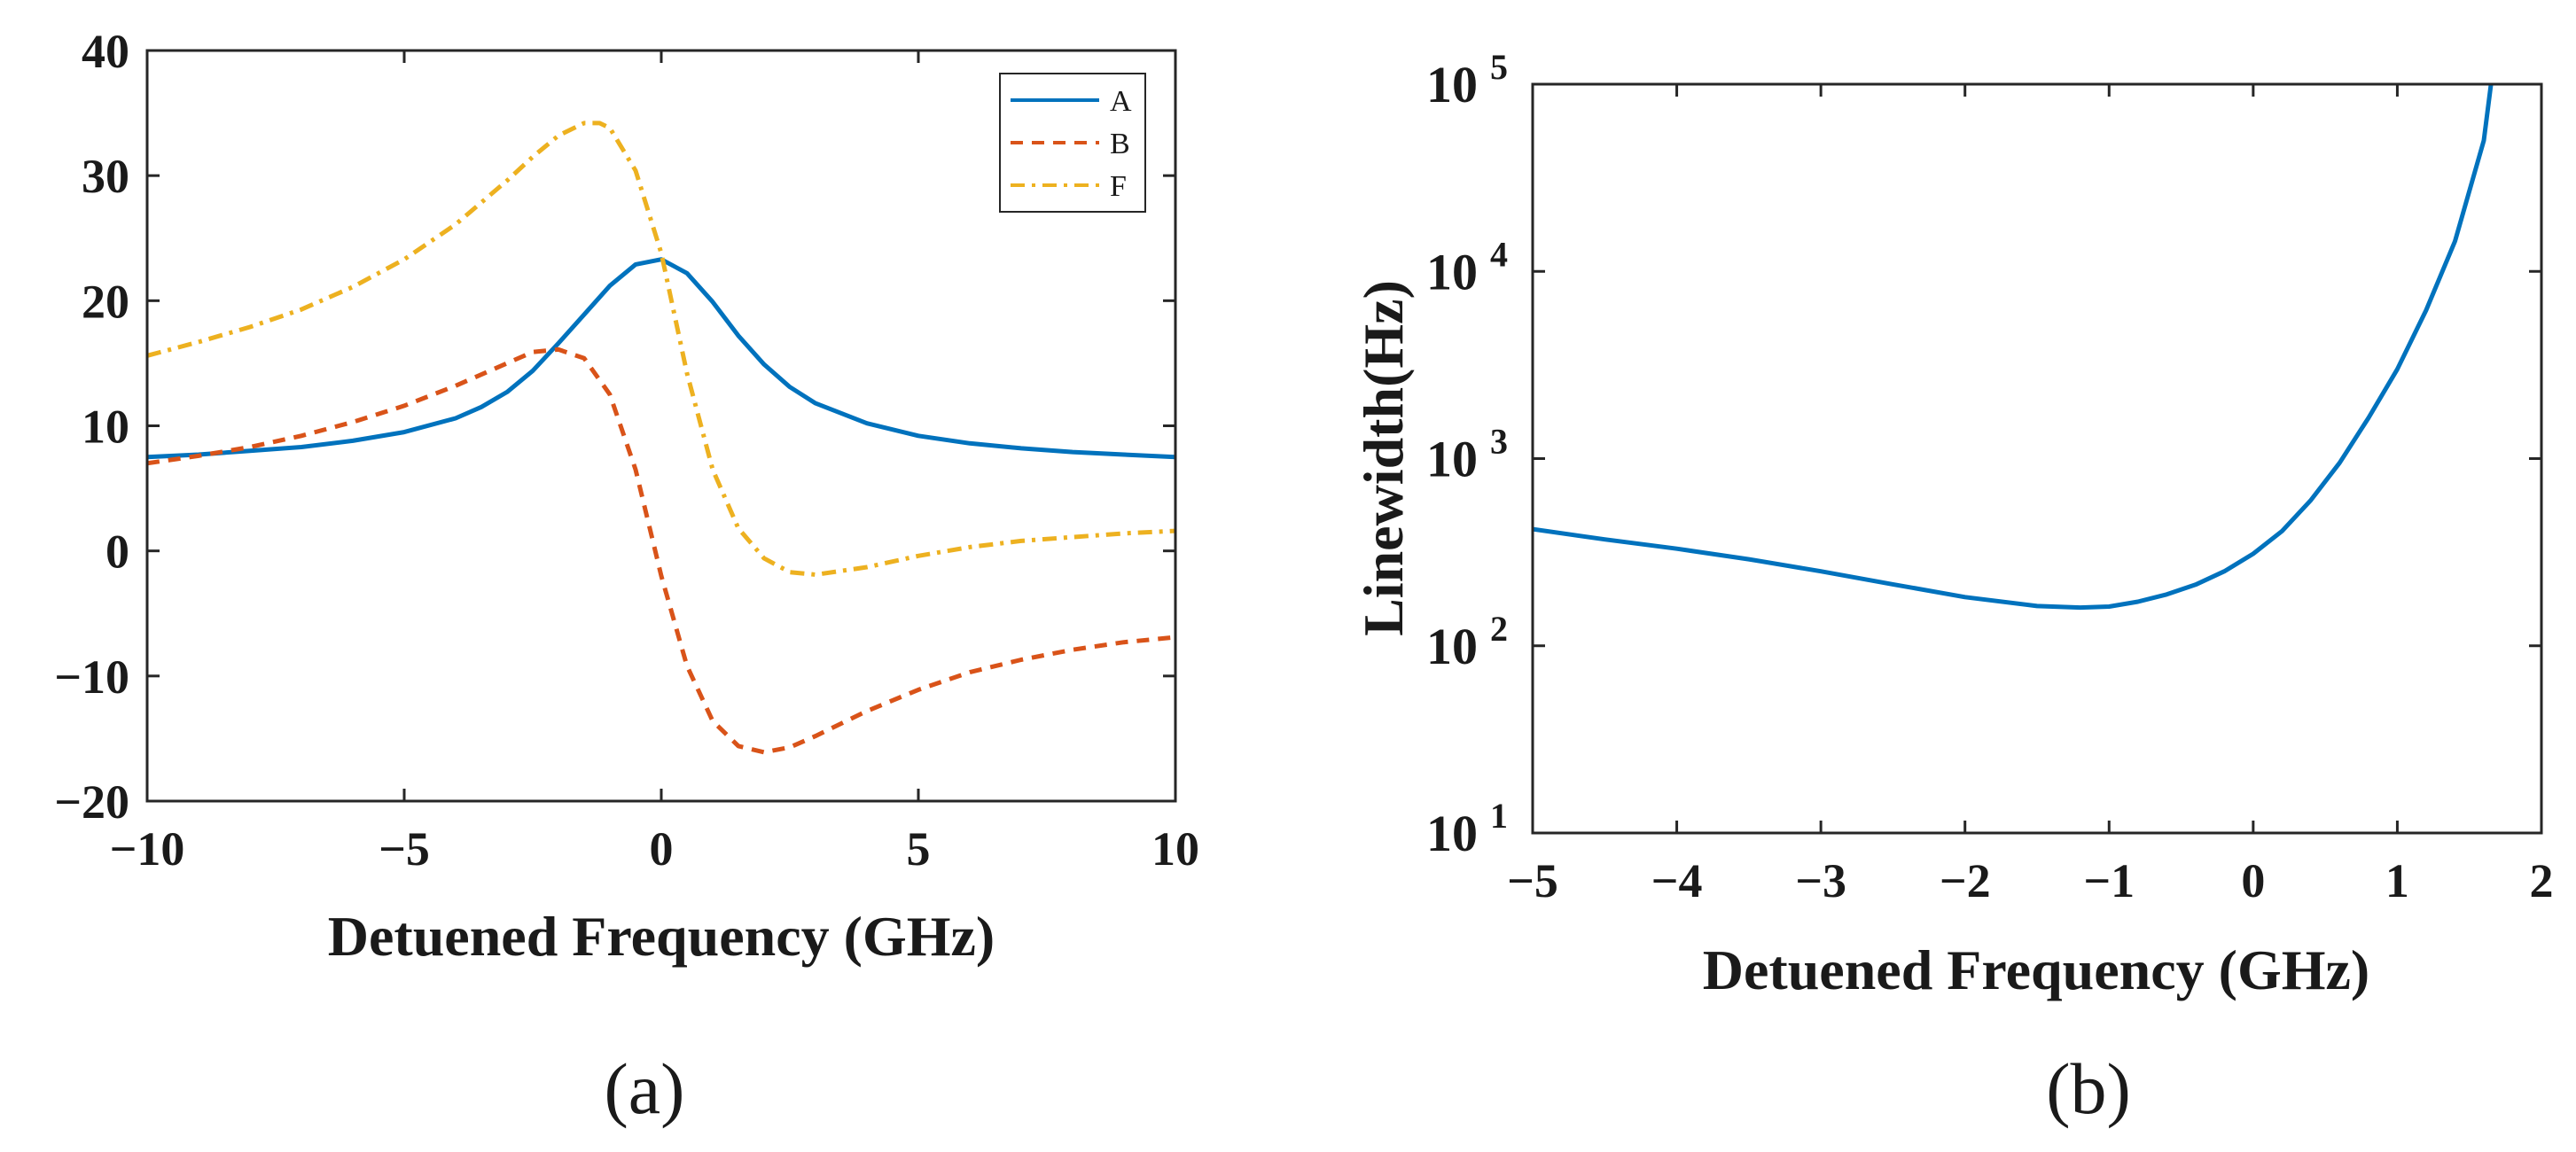 The width and height of the screenshot is (2576, 1152). Describe the element at coordinates (1965, 881) in the screenshot. I see `x-tick-label: −2` at that location.